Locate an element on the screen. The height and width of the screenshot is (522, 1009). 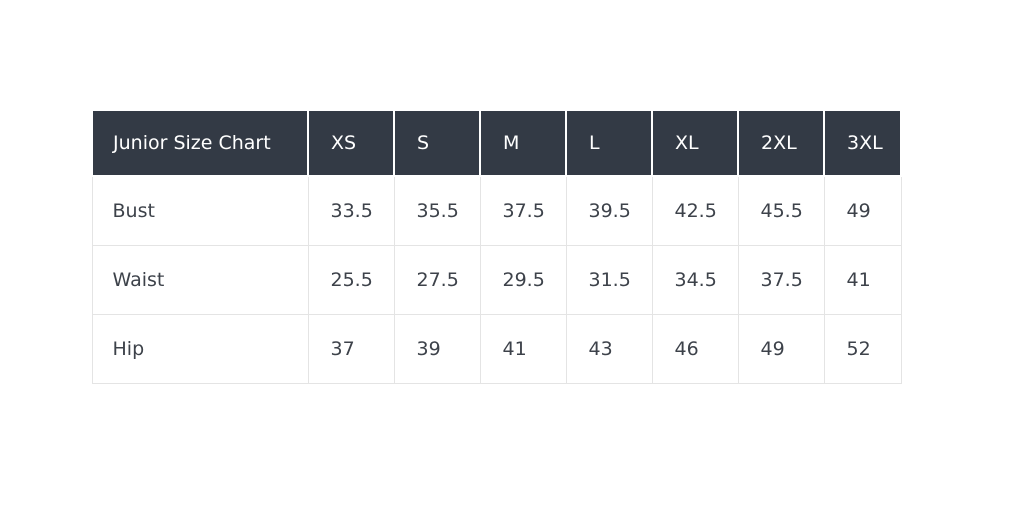
bust-m-cell: 37.5 is located at coordinates (523, 210).